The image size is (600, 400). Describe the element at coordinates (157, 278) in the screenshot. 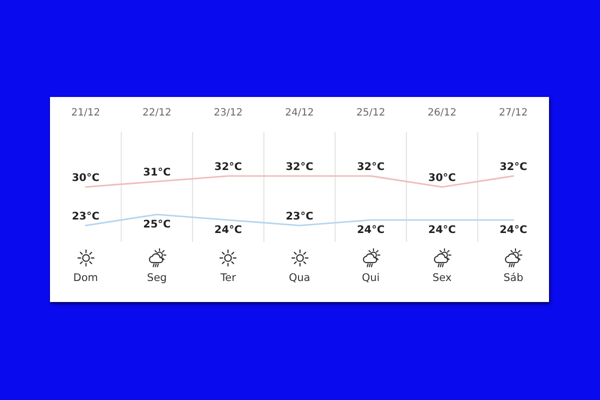

I see `text: Seg` at that location.